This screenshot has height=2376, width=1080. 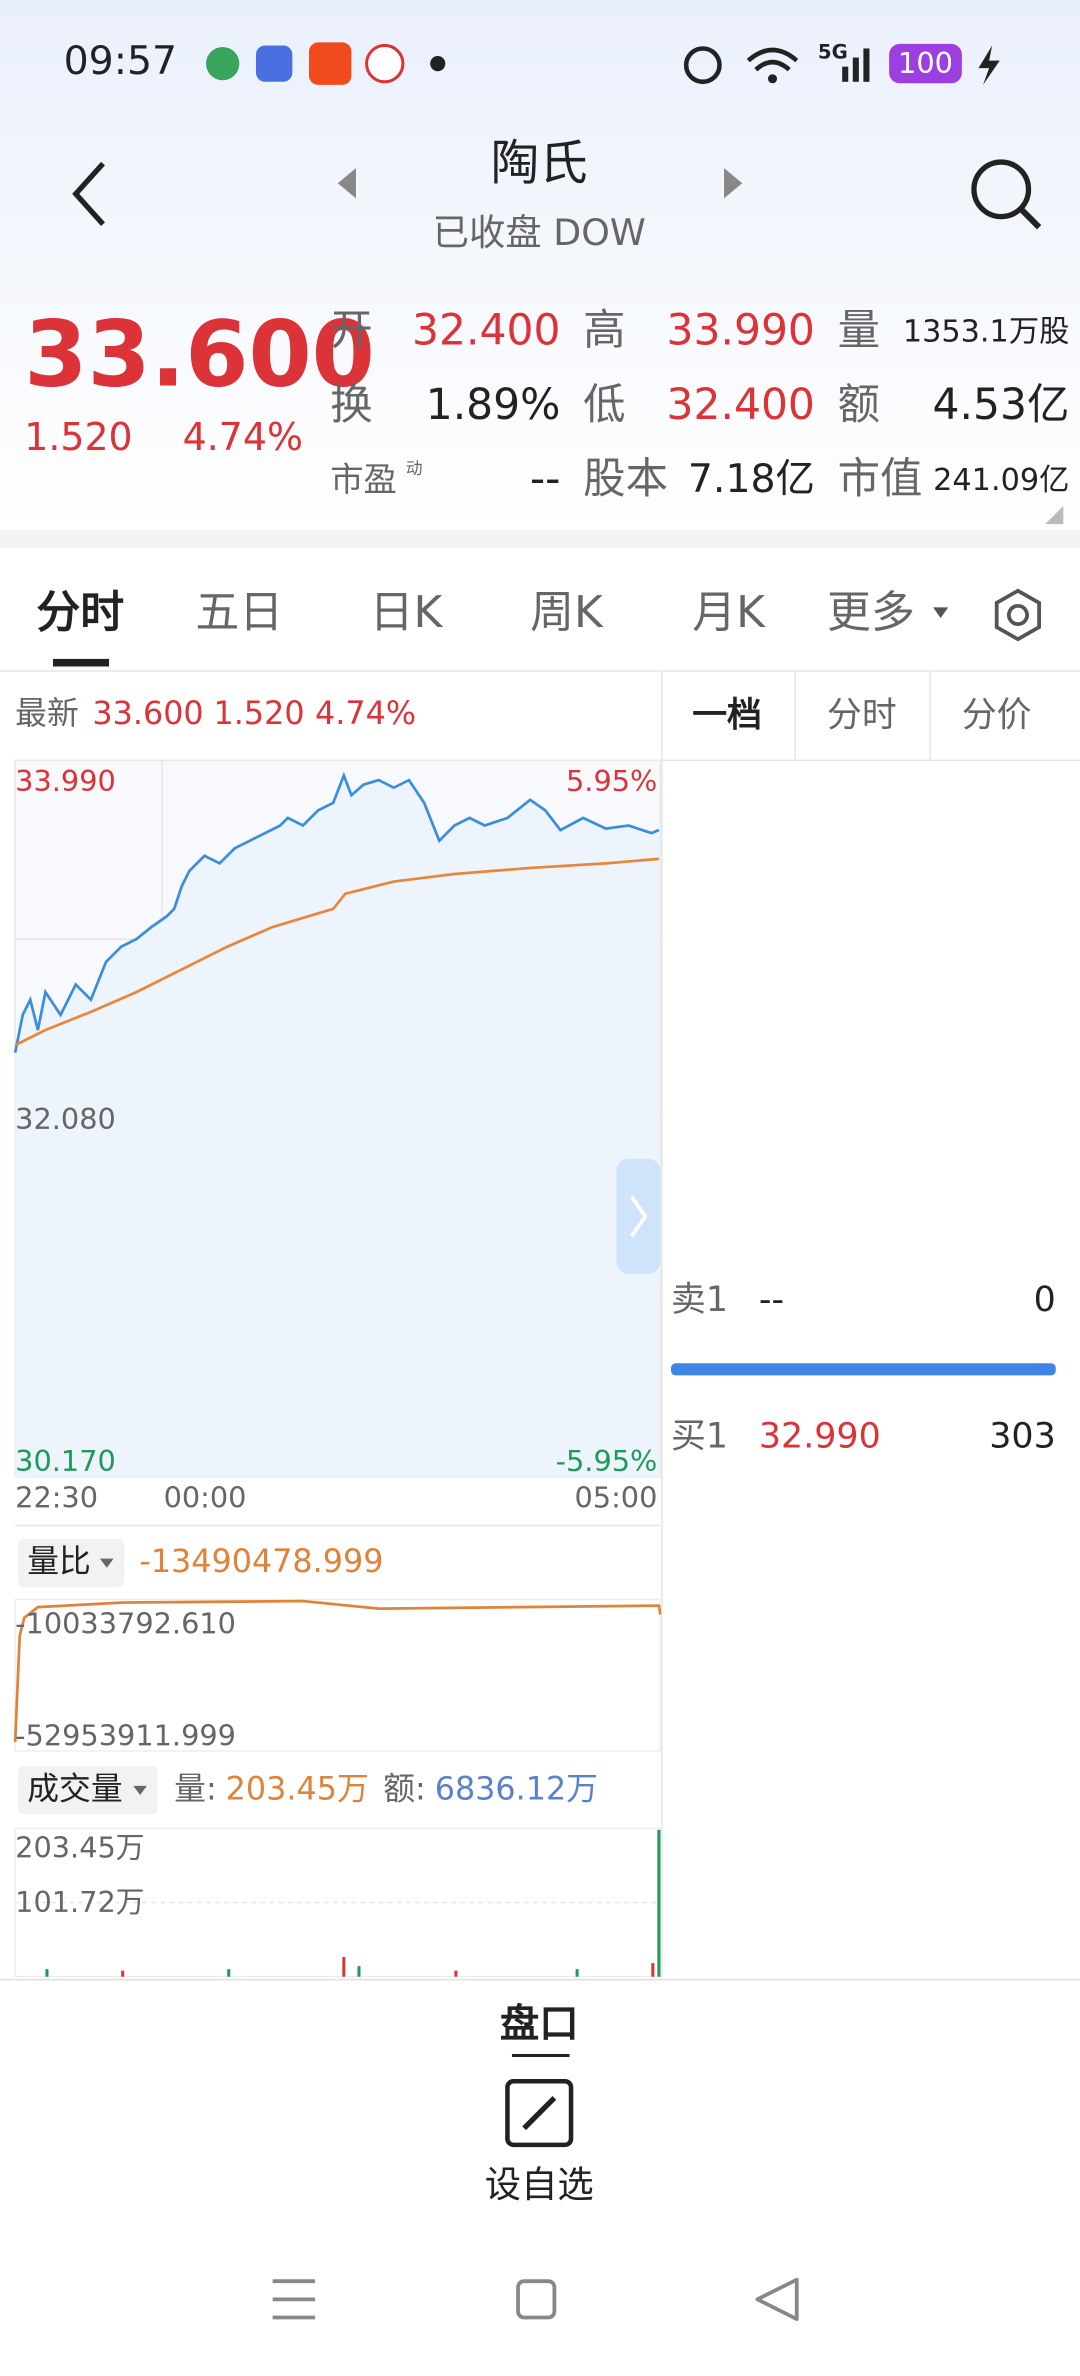 I want to click on volume-label: 成交量, so click(x=74, y=1788).